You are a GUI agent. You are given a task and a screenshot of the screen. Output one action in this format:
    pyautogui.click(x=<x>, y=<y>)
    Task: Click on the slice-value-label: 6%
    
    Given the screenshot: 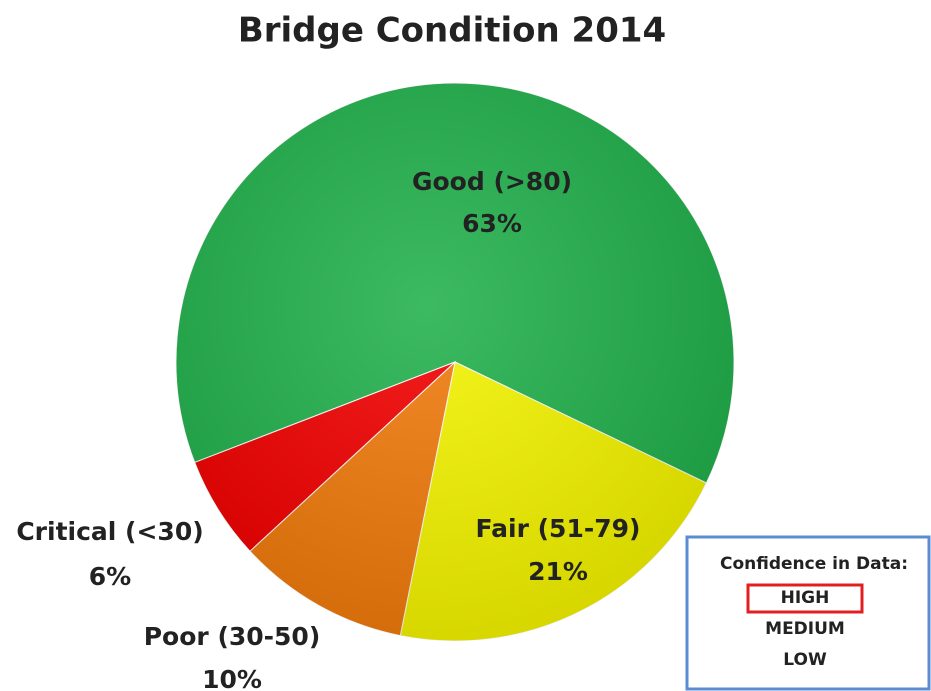 What is the action you would take?
    pyautogui.click(x=110, y=576)
    